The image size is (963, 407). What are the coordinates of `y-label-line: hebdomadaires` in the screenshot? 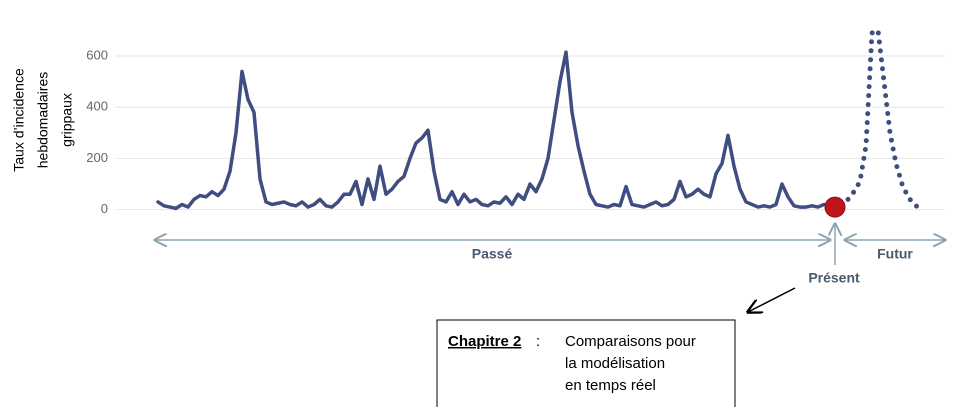 It's located at (43, 120).